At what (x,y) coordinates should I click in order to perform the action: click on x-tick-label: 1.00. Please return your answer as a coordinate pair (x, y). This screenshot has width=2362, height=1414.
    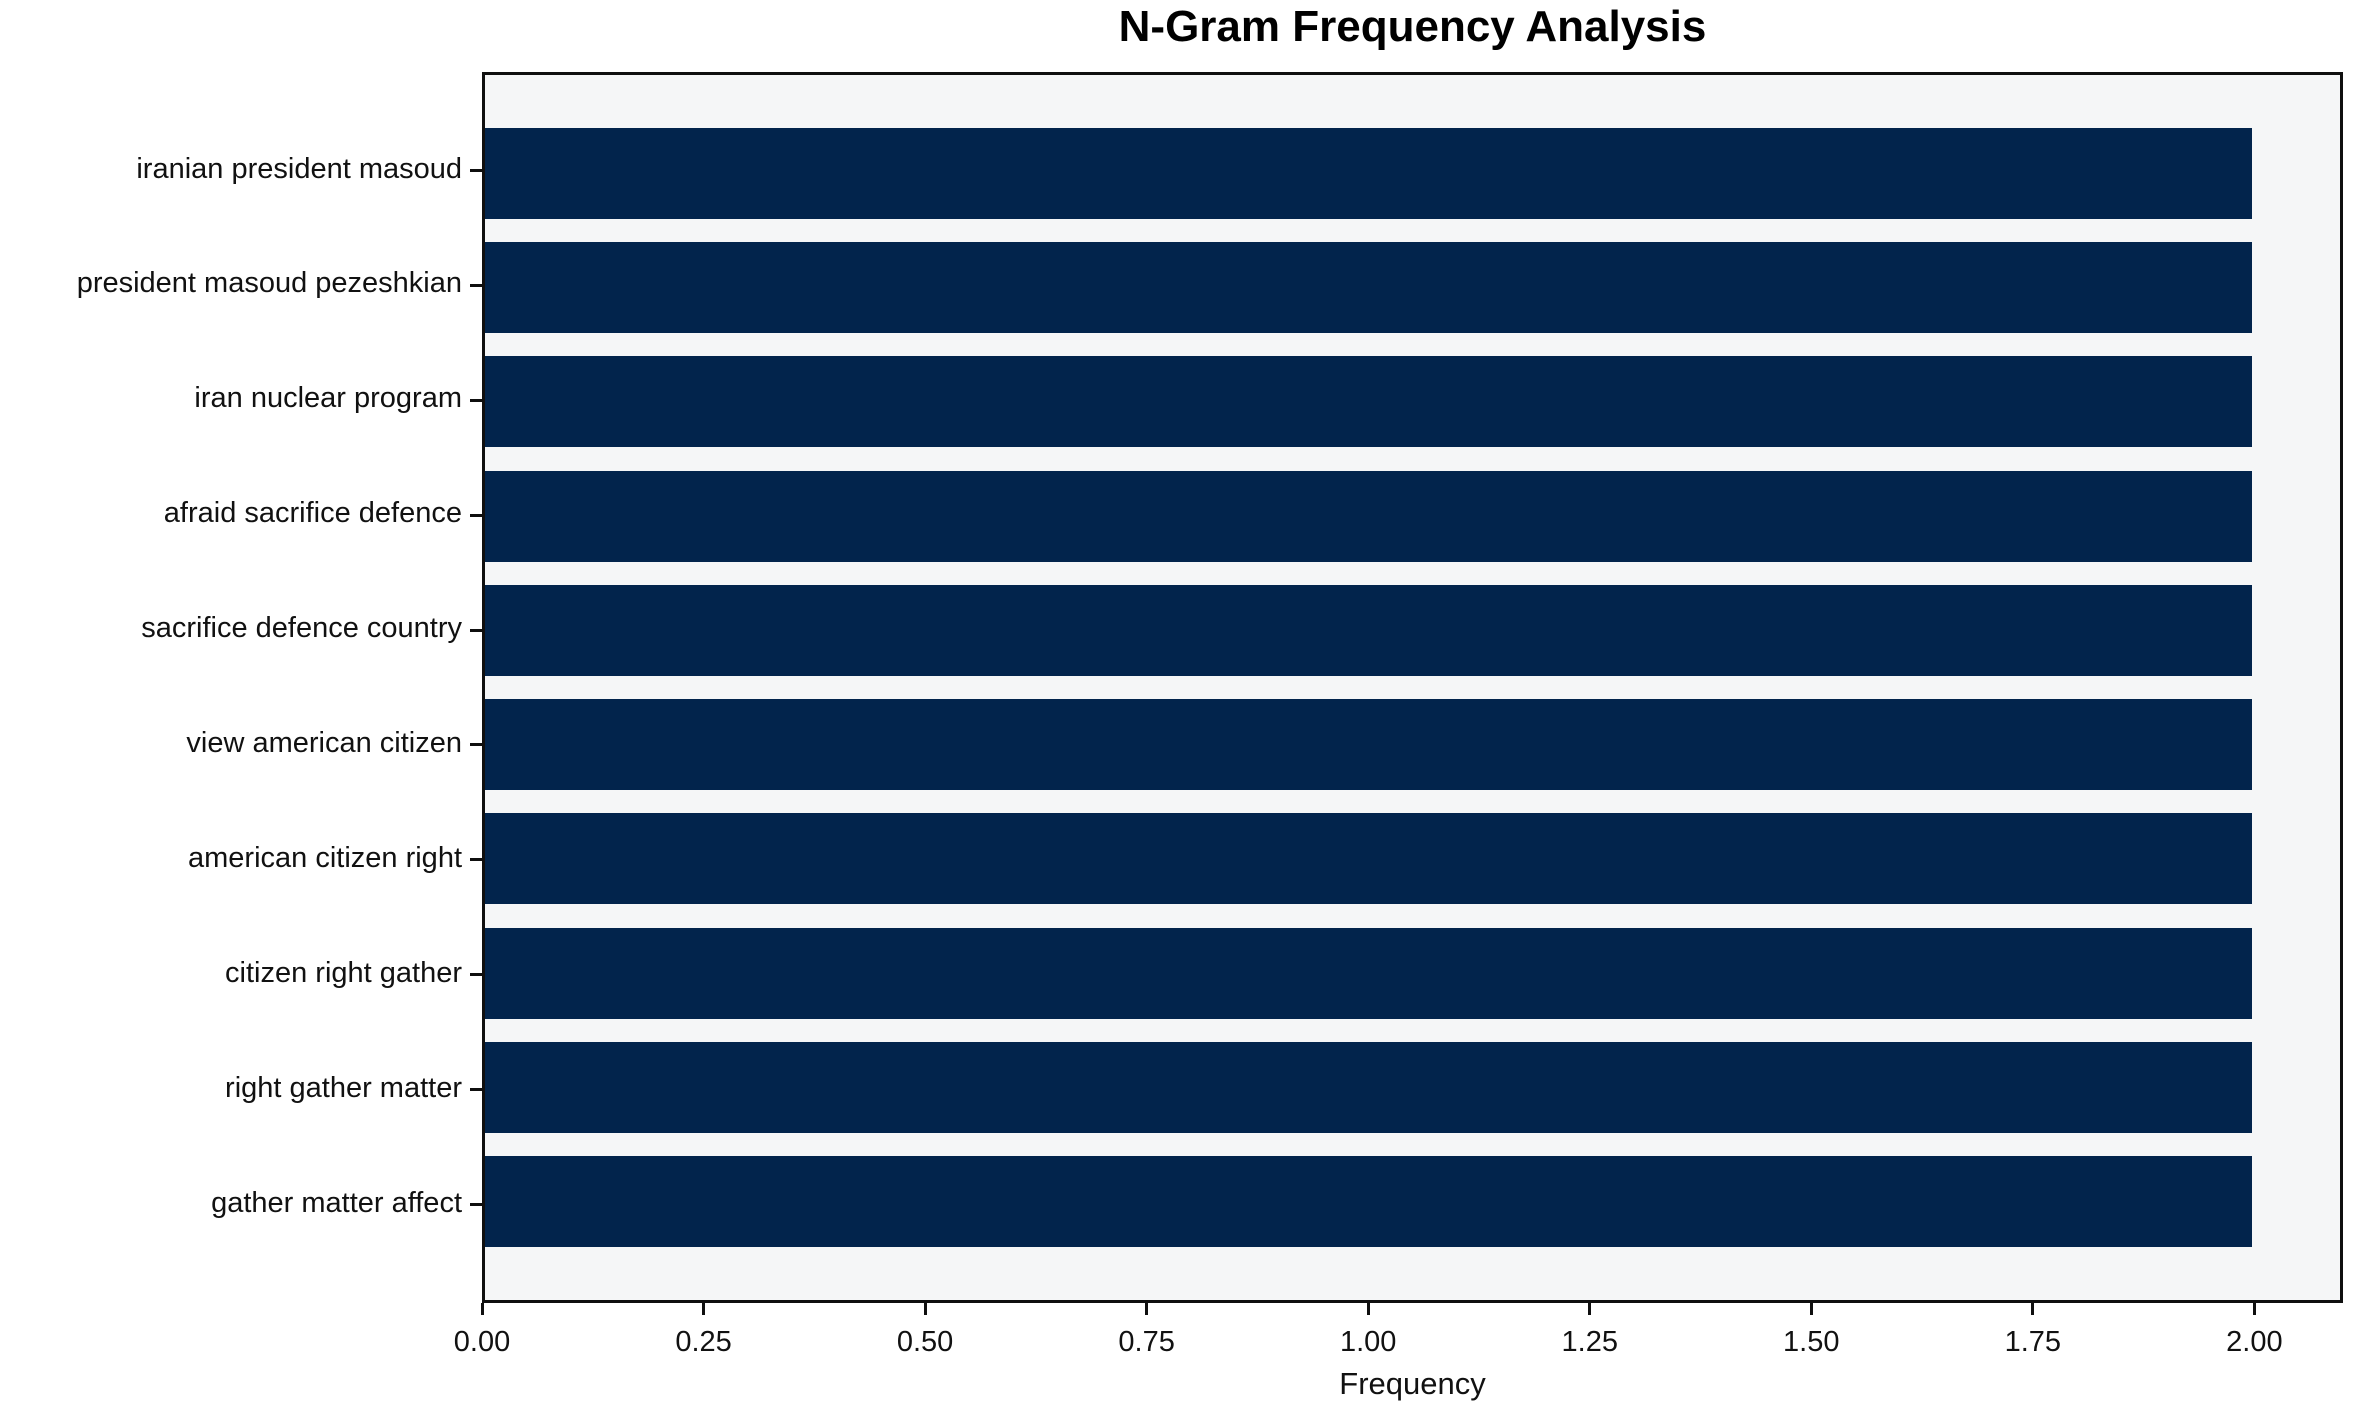
    Looking at the image, I should click on (1368, 1342).